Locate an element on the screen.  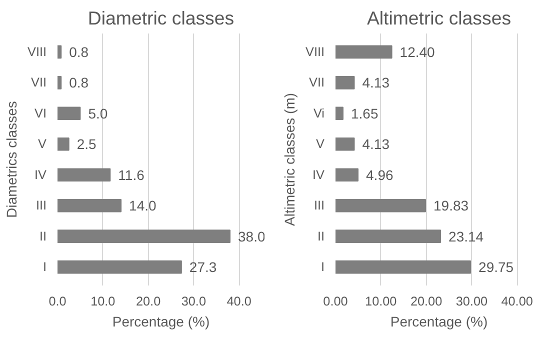
x-tick-label: 10.0 is located at coordinates (103, 301).